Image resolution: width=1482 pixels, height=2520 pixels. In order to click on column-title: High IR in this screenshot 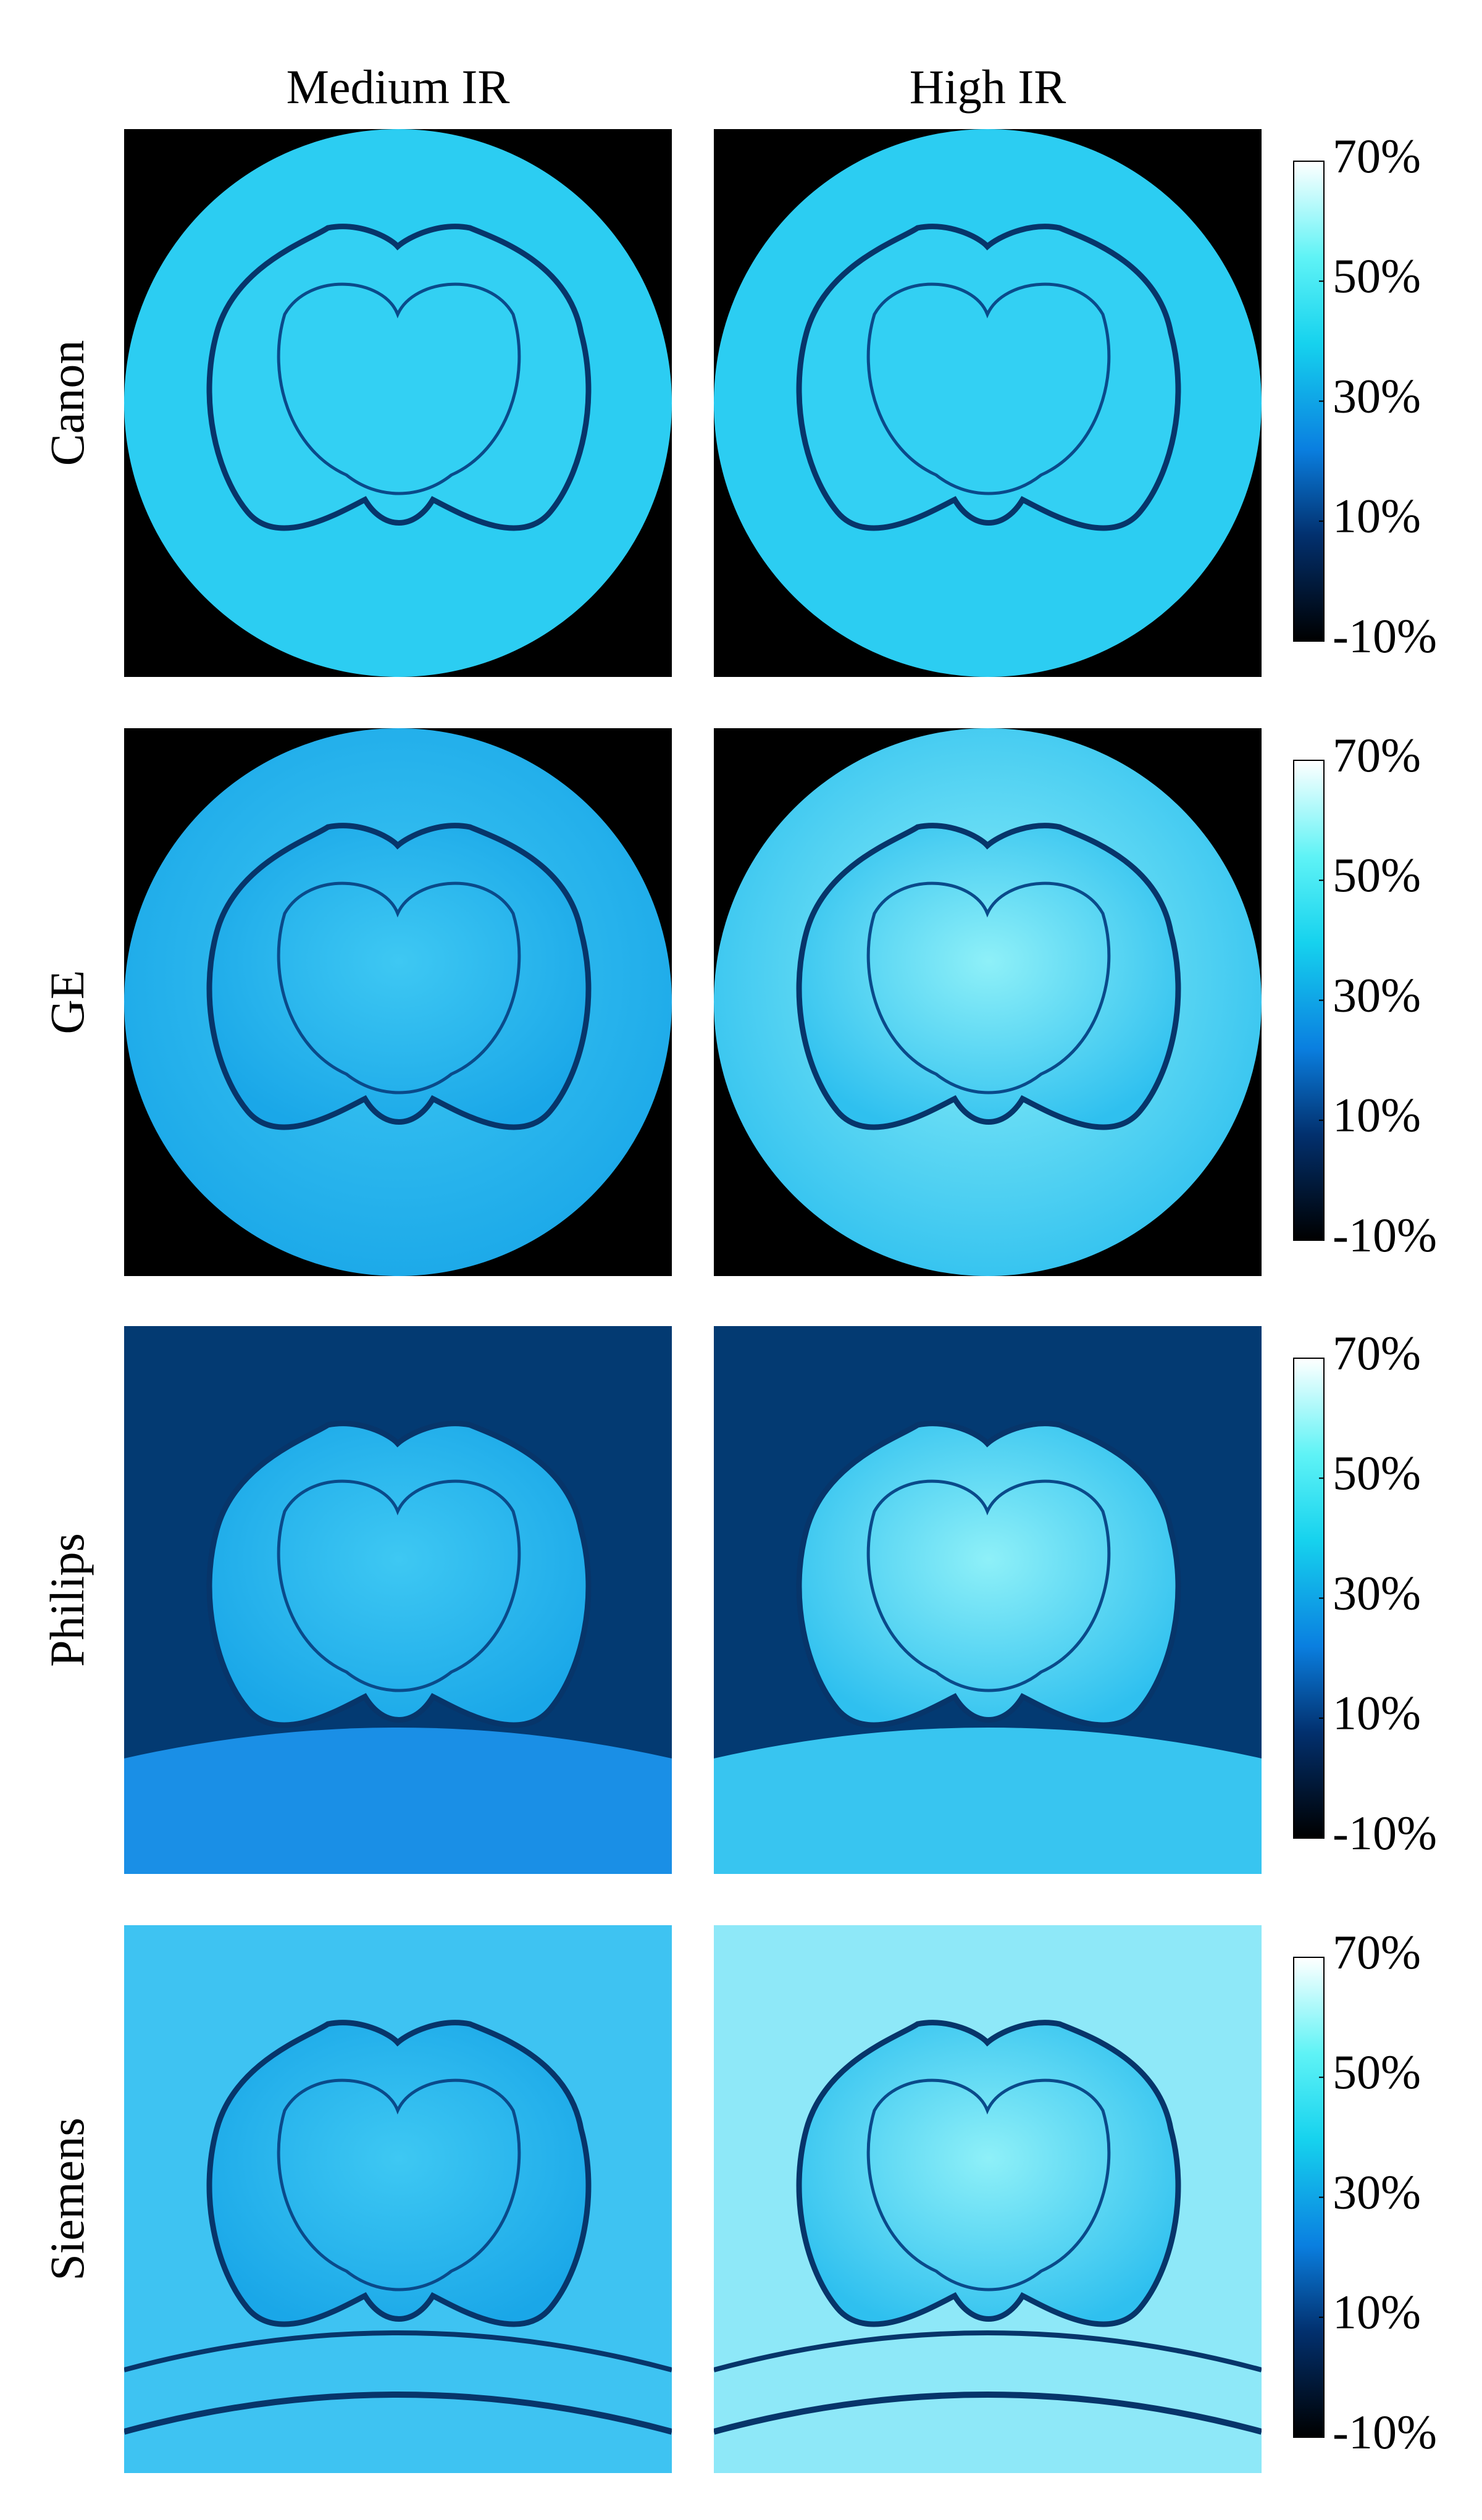, I will do `click(988, 87)`.